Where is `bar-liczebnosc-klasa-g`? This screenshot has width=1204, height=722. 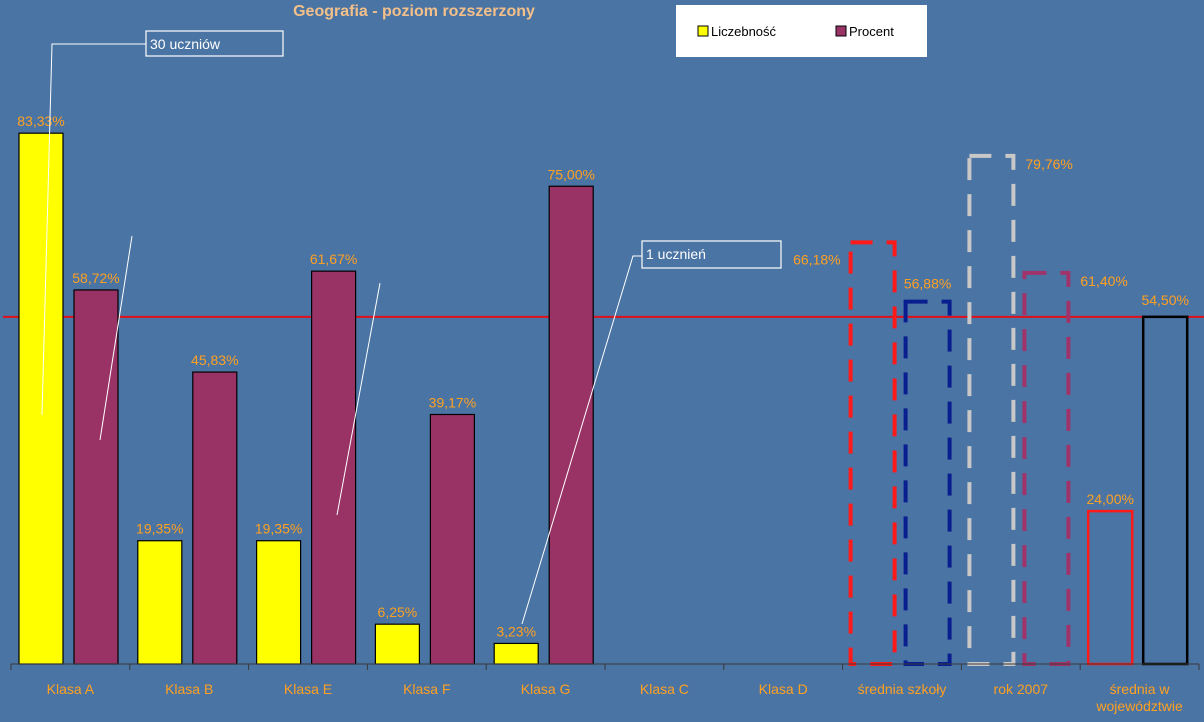 bar-liczebnosc-klasa-g is located at coordinates (516, 653).